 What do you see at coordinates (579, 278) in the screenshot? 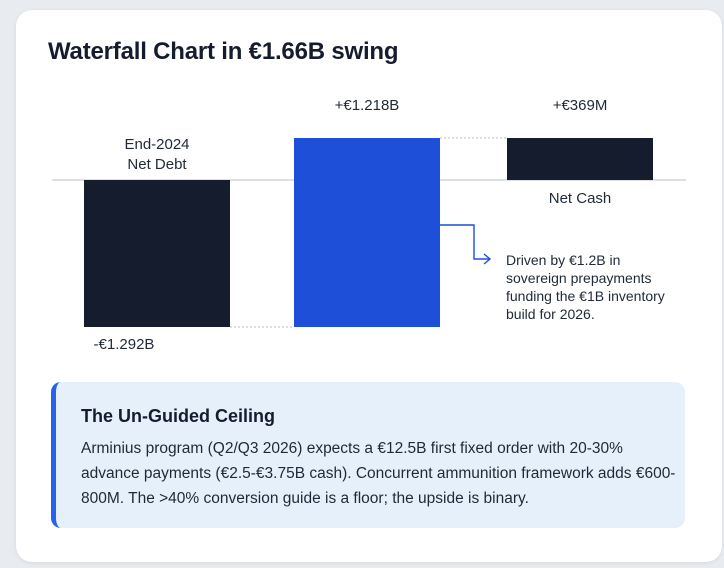
I see `annotation-text: sovereign prepayments` at bounding box center [579, 278].